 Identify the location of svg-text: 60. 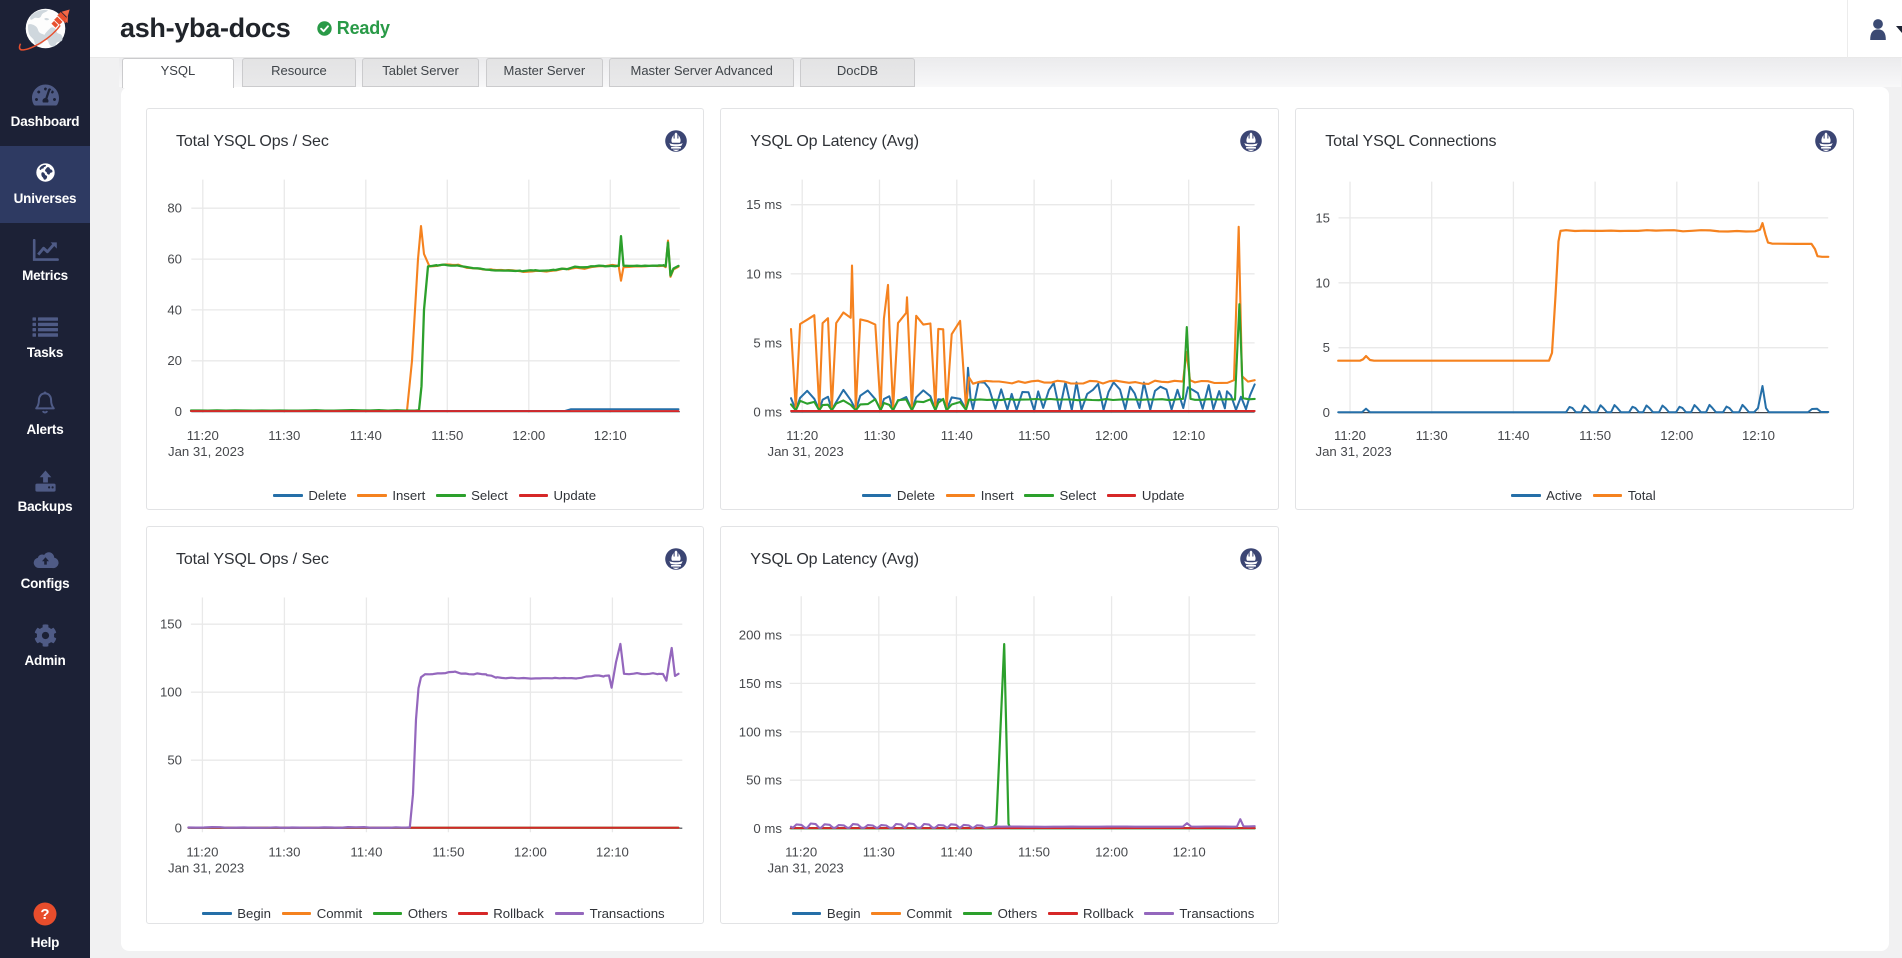
(174, 259).